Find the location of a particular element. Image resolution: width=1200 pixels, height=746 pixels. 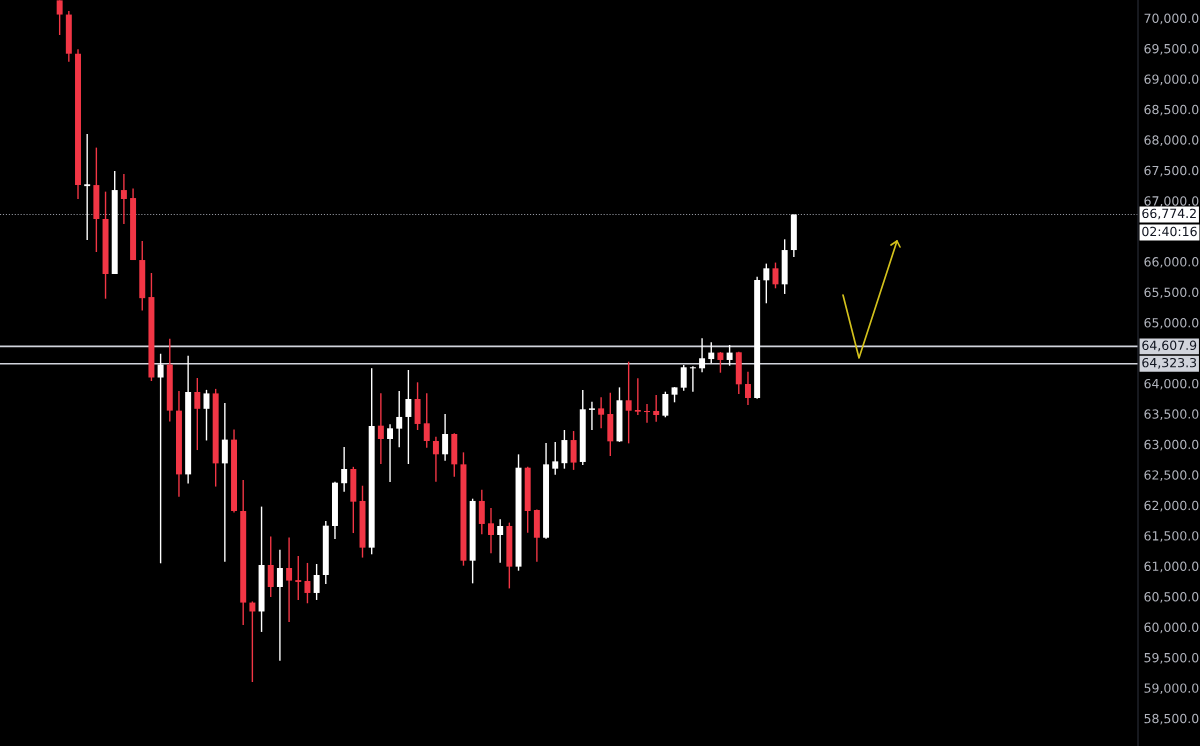

y-tick-label: 68,000.0 is located at coordinates (1171, 141).